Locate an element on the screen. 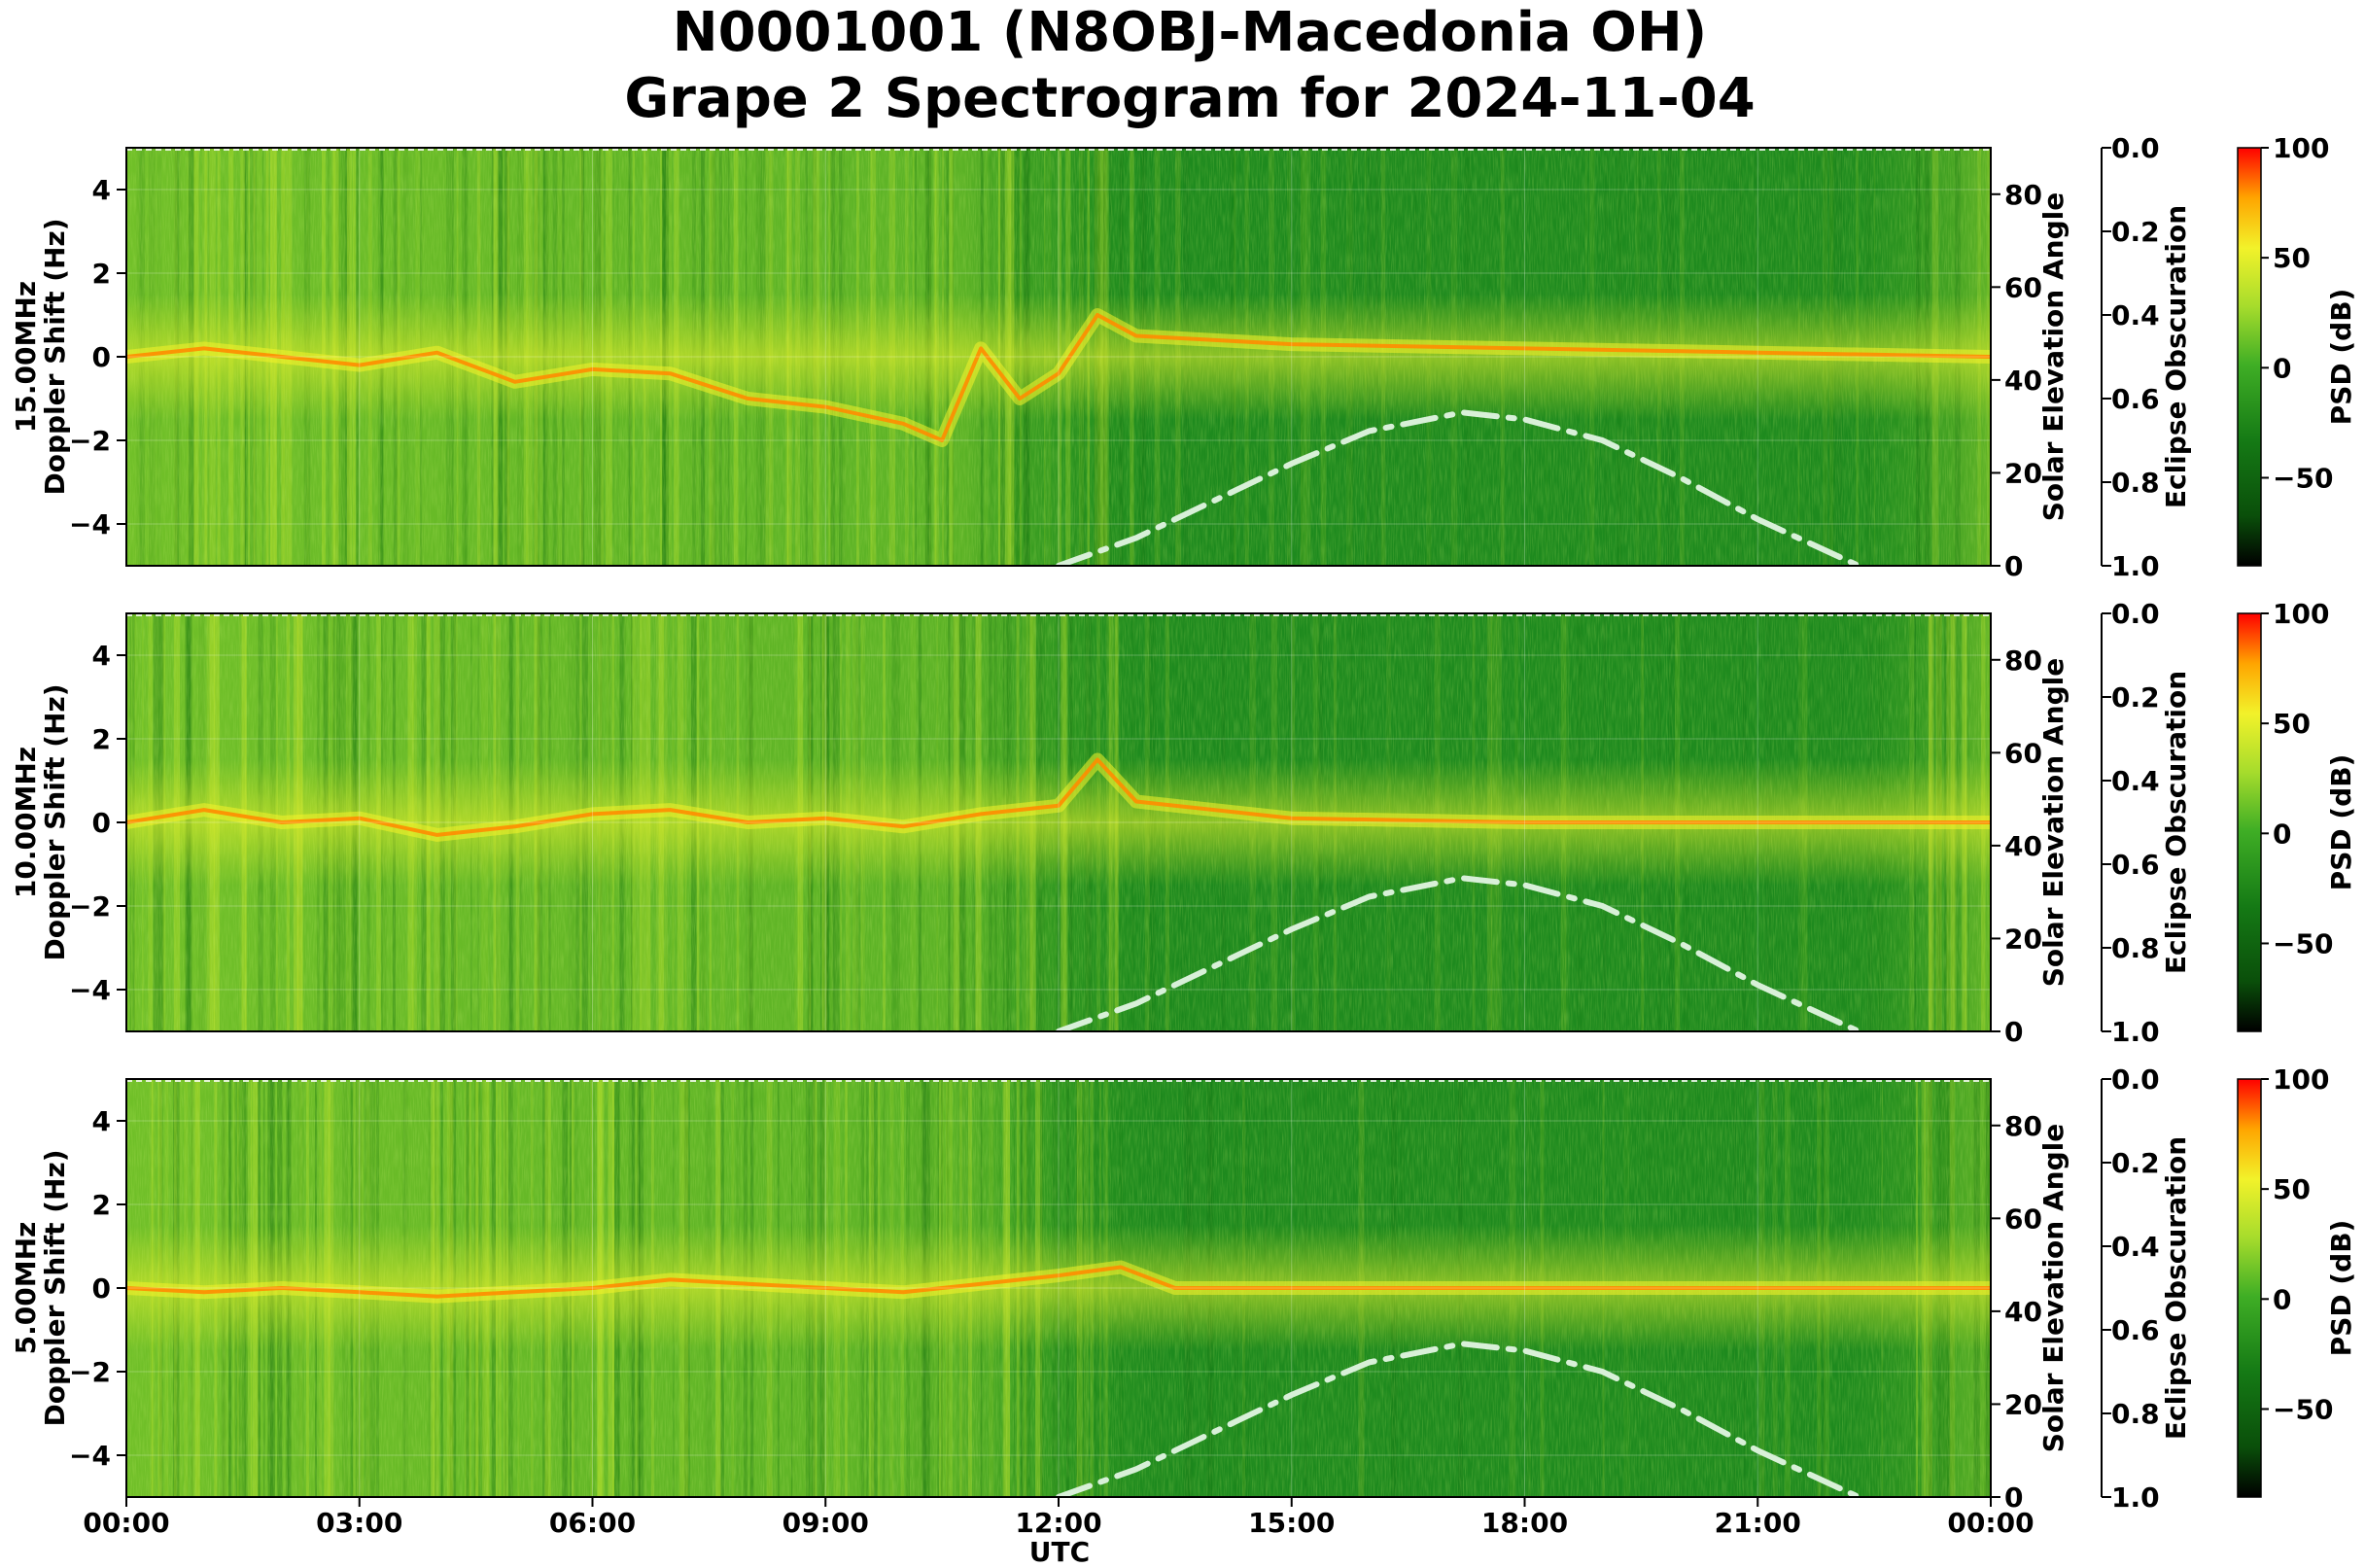  x-tick-label: 12:00 is located at coordinates (1058, 1523).